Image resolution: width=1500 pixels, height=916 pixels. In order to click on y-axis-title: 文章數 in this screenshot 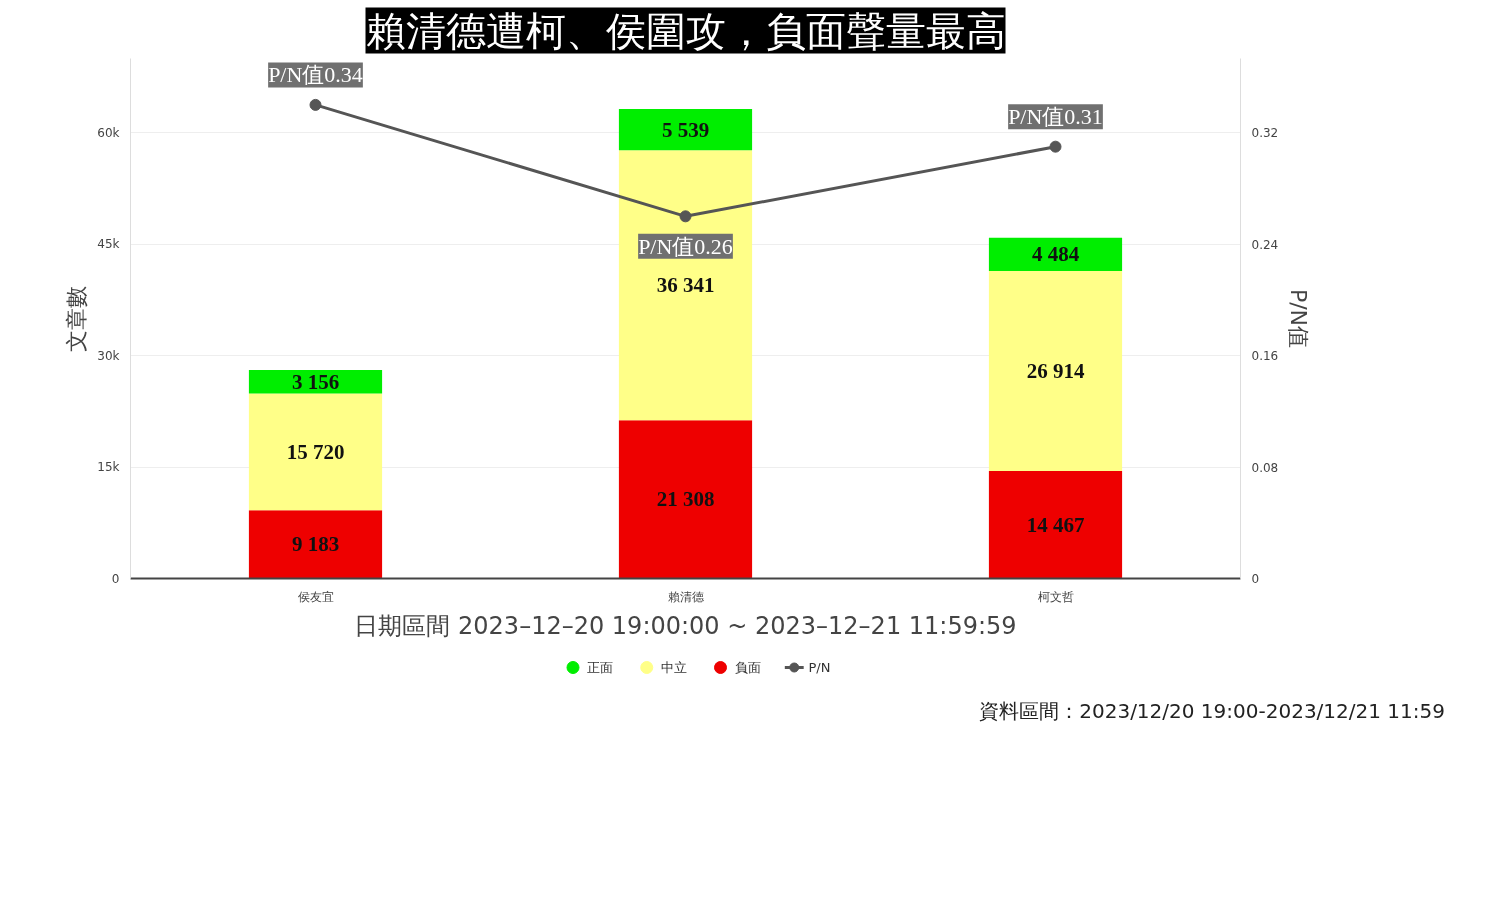, I will do `click(77, 318)`.